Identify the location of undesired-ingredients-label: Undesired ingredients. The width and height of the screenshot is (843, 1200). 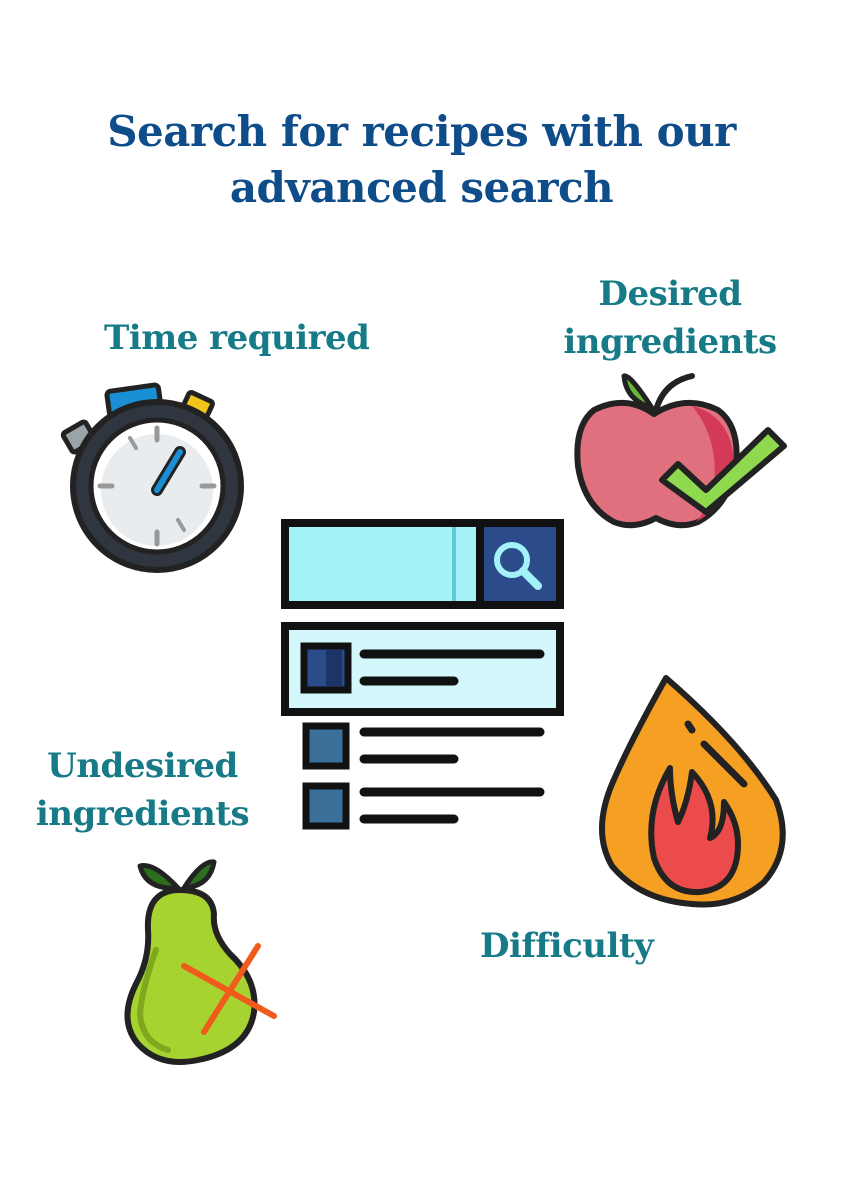
(142, 790).